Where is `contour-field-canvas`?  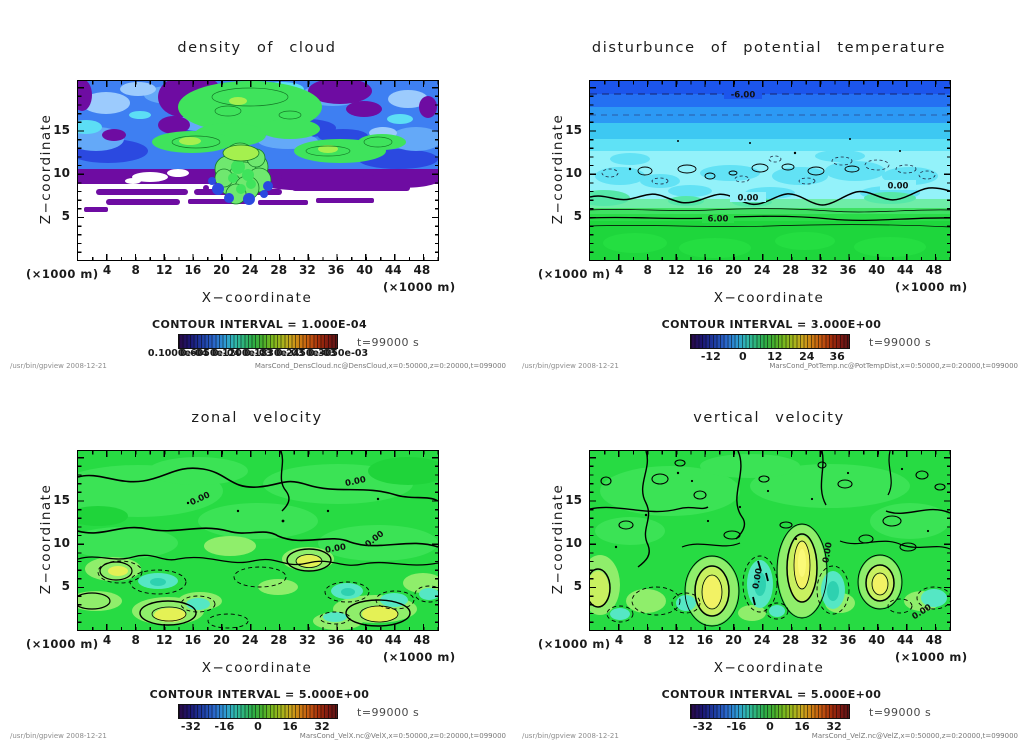
contour-field-canvas is located at coordinates (258, 170).